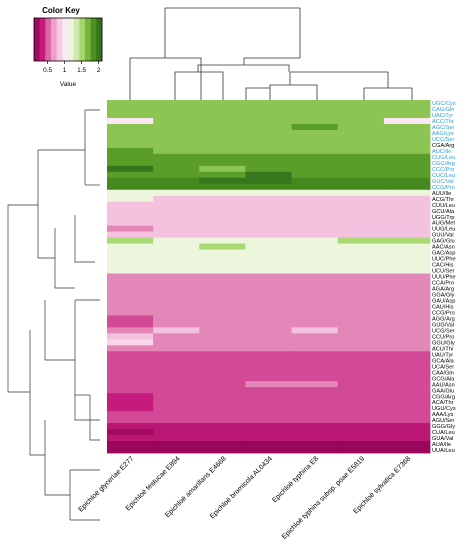 The image size is (474, 553). What do you see at coordinates (443, 146) in the screenshot?
I see `row-label: CGA/Arg` at bounding box center [443, 146].